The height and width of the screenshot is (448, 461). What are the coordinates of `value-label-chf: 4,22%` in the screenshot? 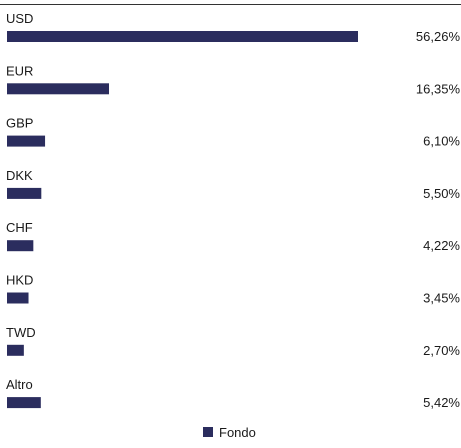 It's located at (441, 245).